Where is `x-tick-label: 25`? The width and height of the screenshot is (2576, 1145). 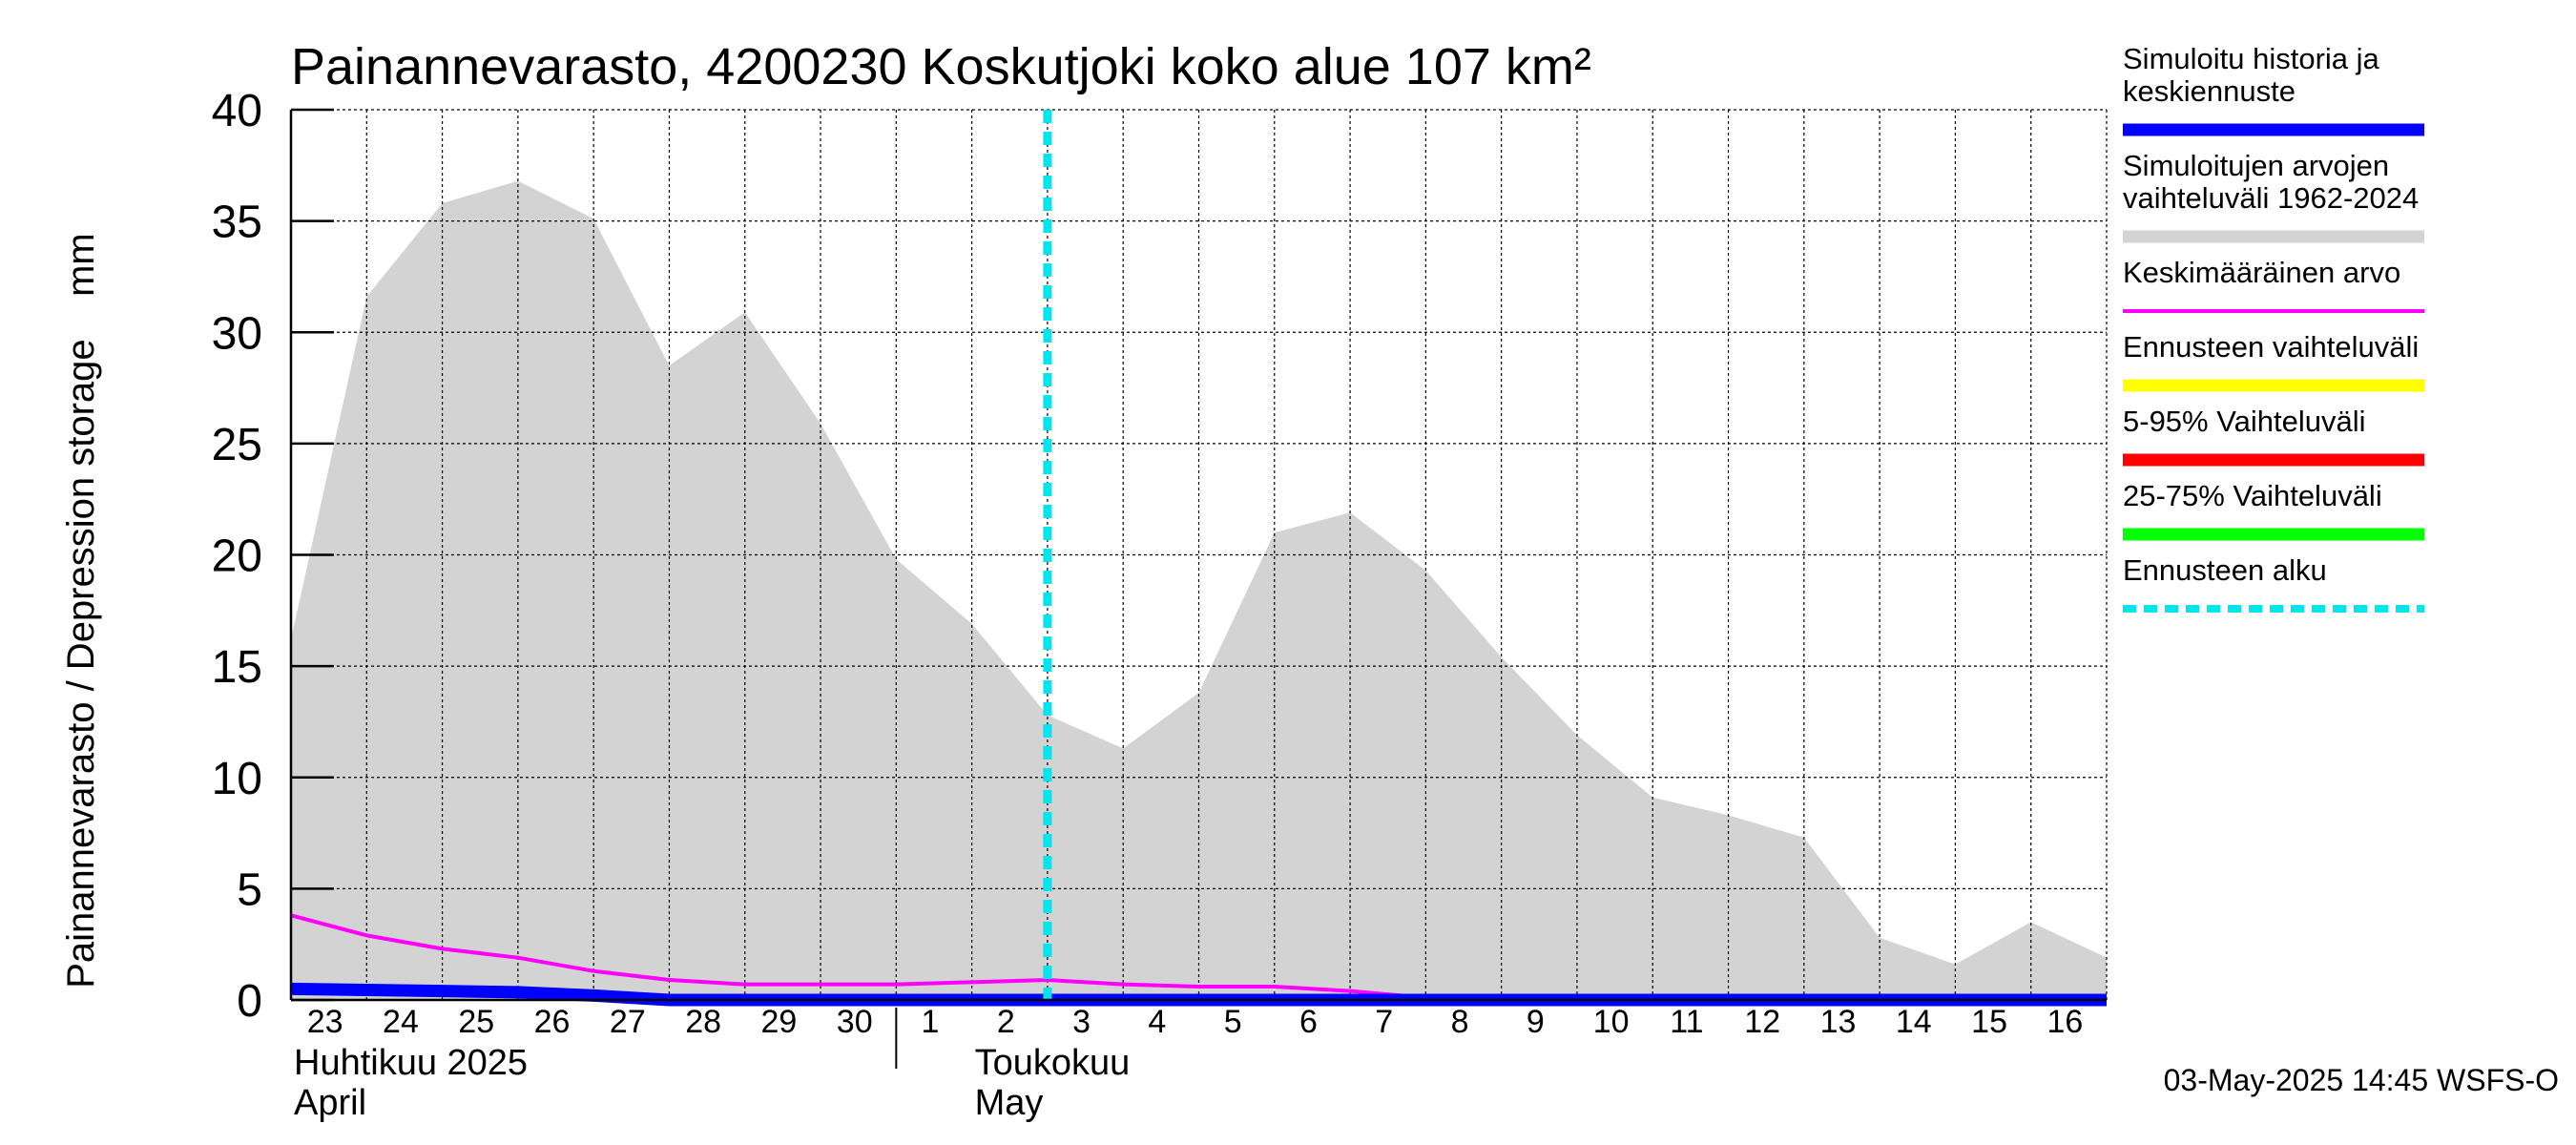 x-tick-label: 25 is located at coordinates (476, 1022).